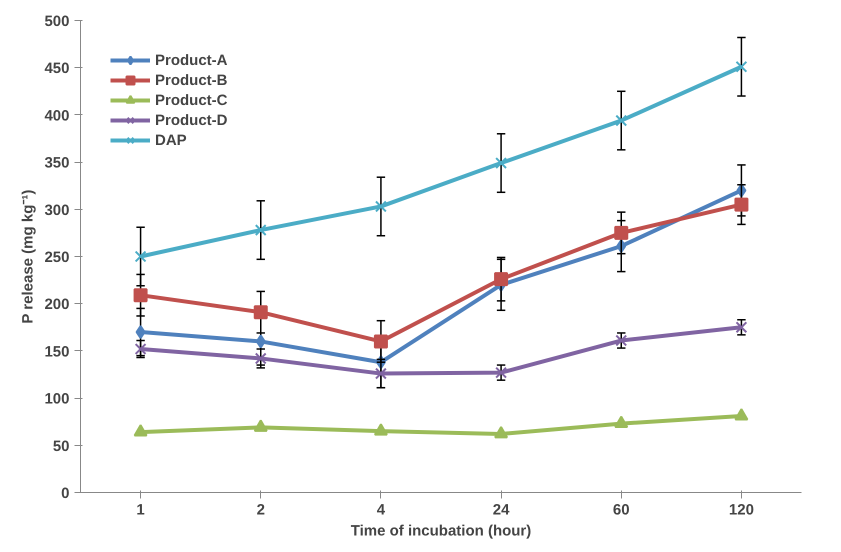 This screenshot has height=552, width=841. Describe the element at coordinates (191, 120) in the screenshot. I see `legend-label: Product-D` at that location.